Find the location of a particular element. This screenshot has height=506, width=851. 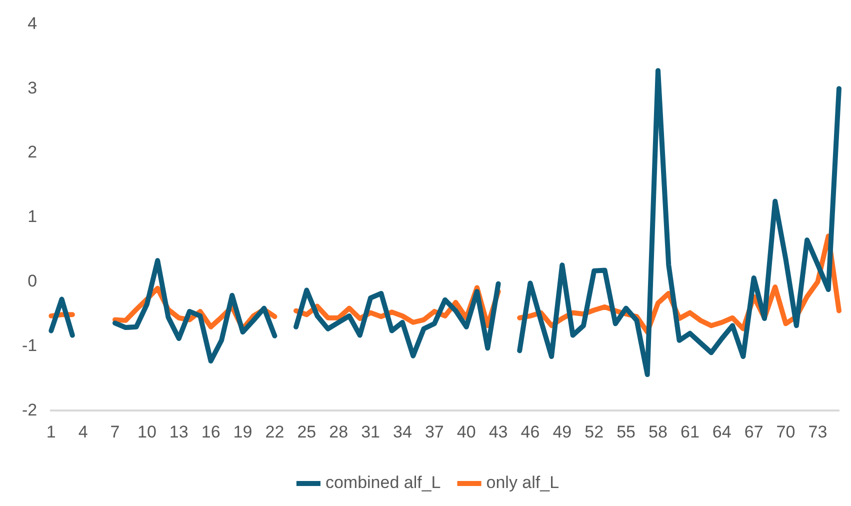

y-tick-label: 3 is located at coordinates (33, 88).